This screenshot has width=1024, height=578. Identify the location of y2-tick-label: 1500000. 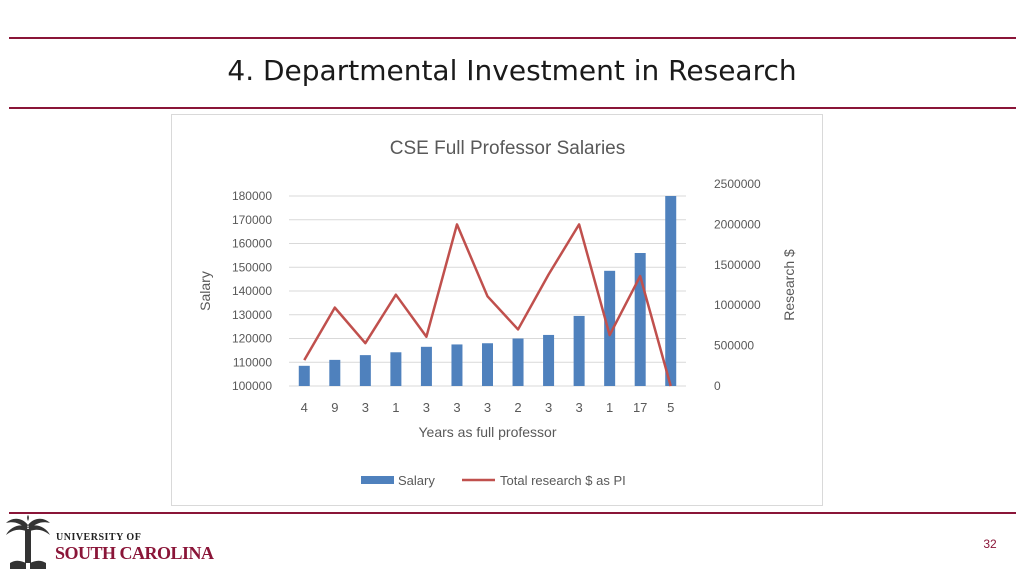
(737, 265).